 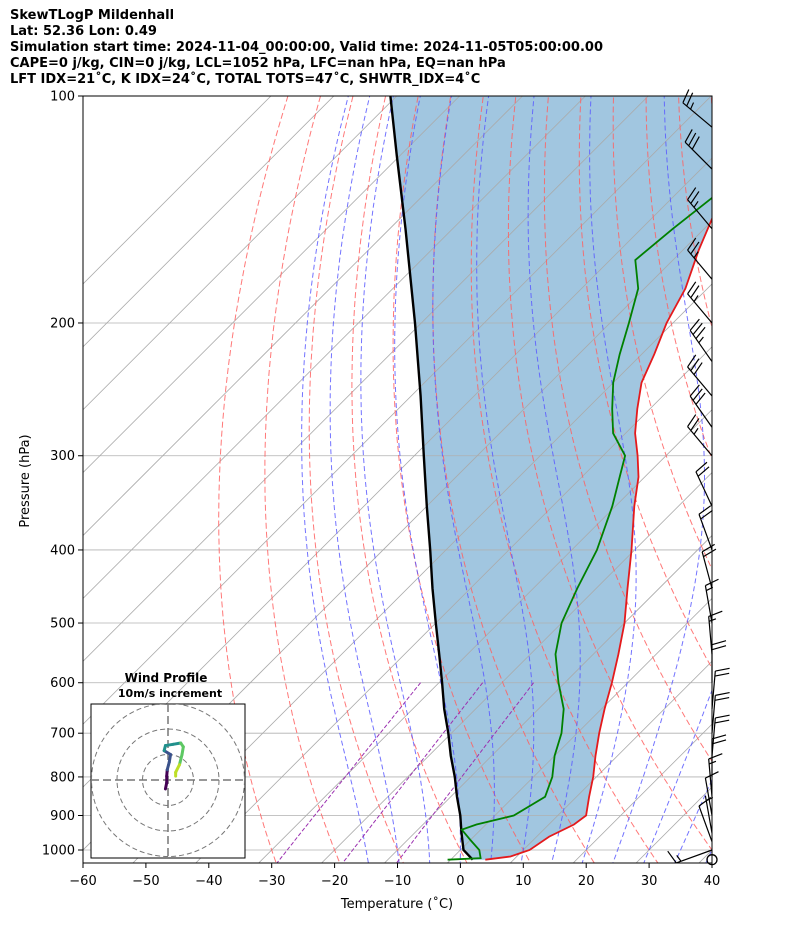 I want to click on y-tick-label: 1000, so click(x=58, y=851).